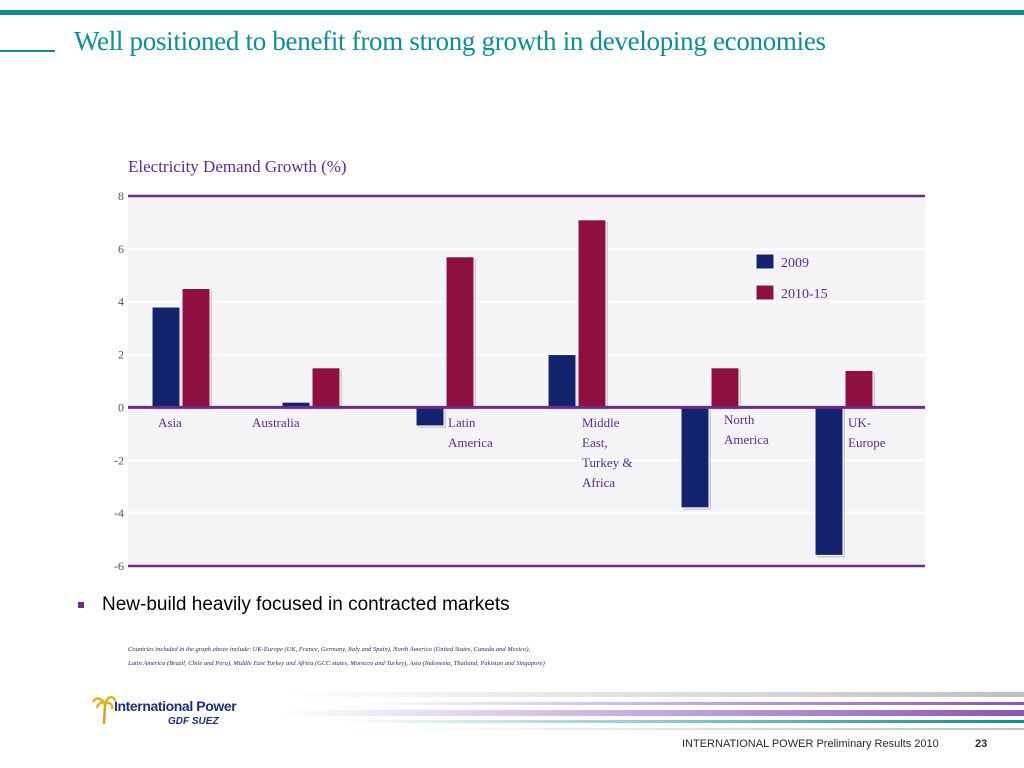 The height and width of the screenshot is (768, 1024). What do you see at coordinates (276, 422) in the screenshot?
I see `category-label: Australia` at bounding box center [276, 422].